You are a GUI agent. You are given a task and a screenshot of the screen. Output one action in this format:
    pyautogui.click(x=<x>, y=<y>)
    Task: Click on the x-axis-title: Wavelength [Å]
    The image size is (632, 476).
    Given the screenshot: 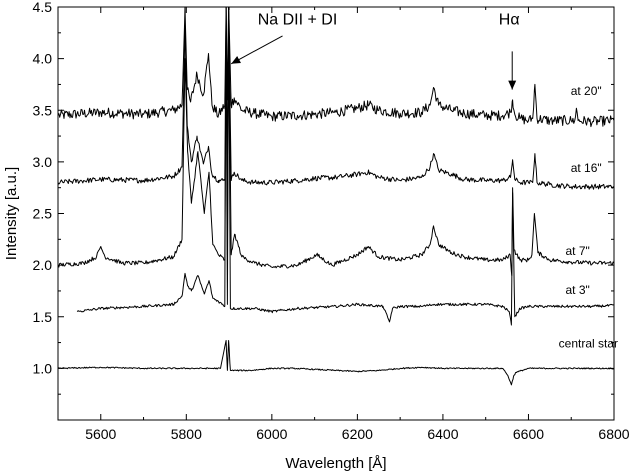 What is the action you would take?
    pyautogui.click(x=335, y=463)
    